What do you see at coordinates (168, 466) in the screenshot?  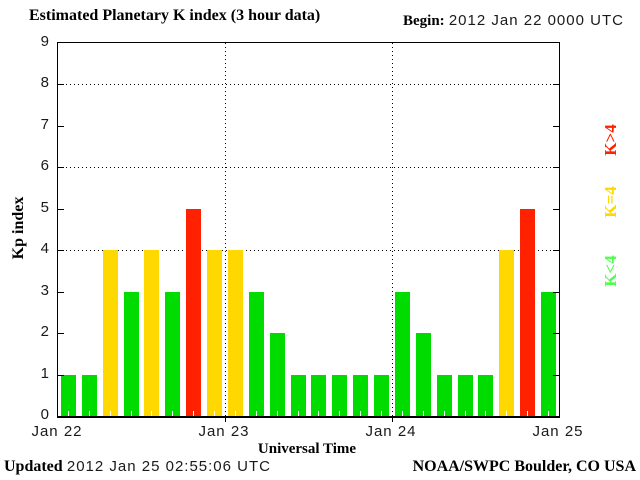 I see `updated-value: 2012 Jan 25 02:55:06 UTC` at bounding box center [168, 466].